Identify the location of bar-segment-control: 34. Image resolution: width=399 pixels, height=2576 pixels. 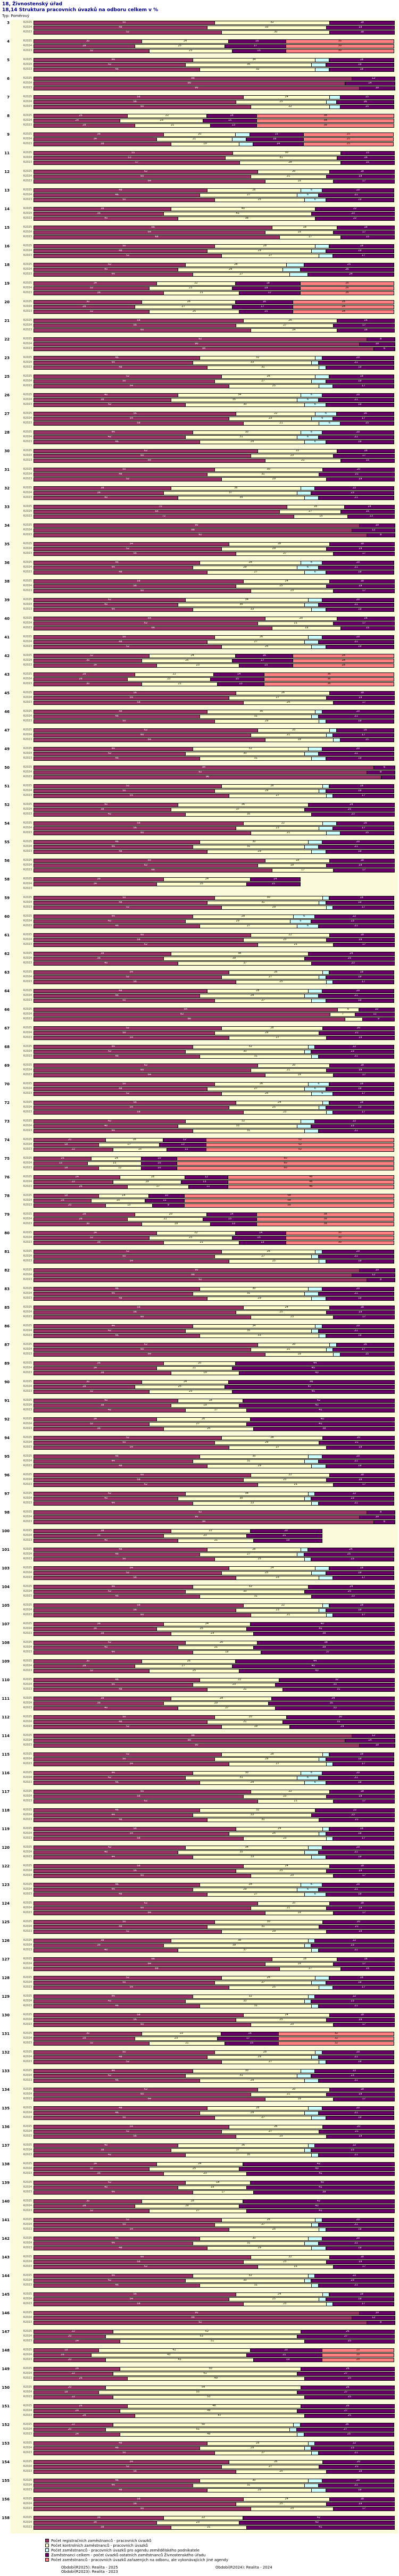
(247, 1493).